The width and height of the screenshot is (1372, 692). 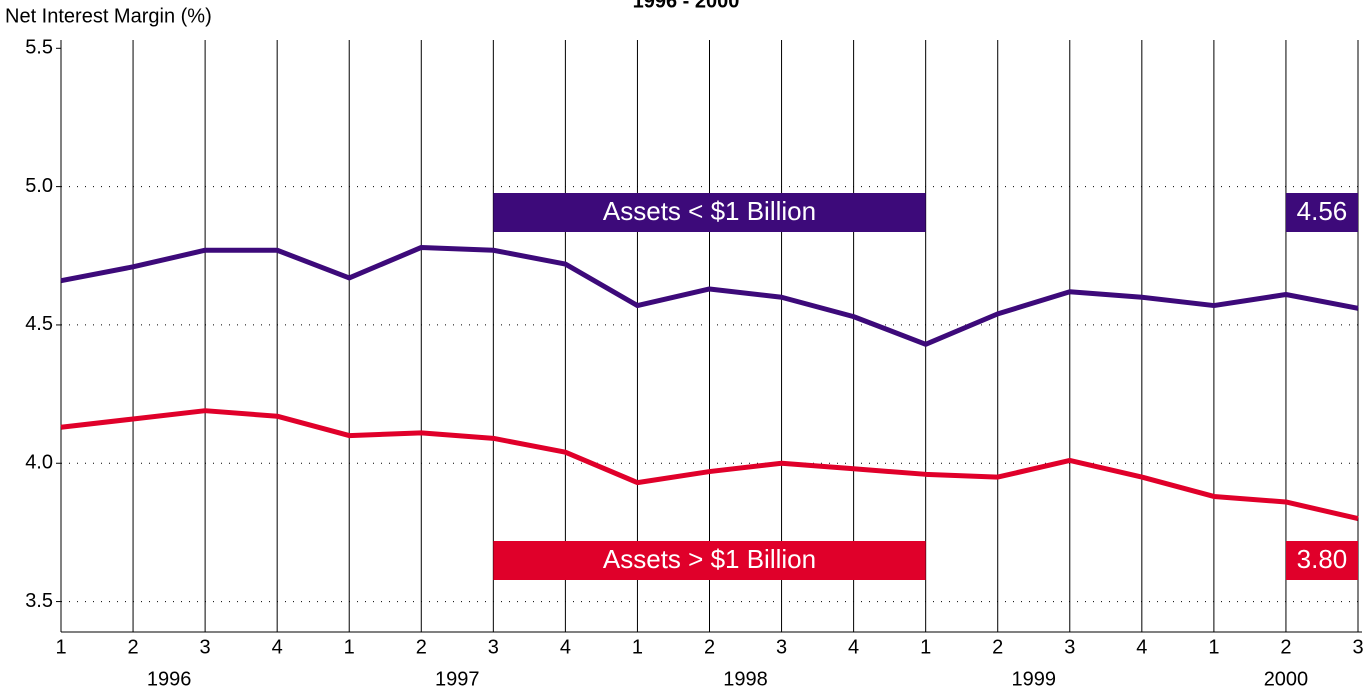 What do you see at coordinates (39, 601) in the screenshot?
I see `y-tick-label: 3.5` at bounding box center [39, 601].